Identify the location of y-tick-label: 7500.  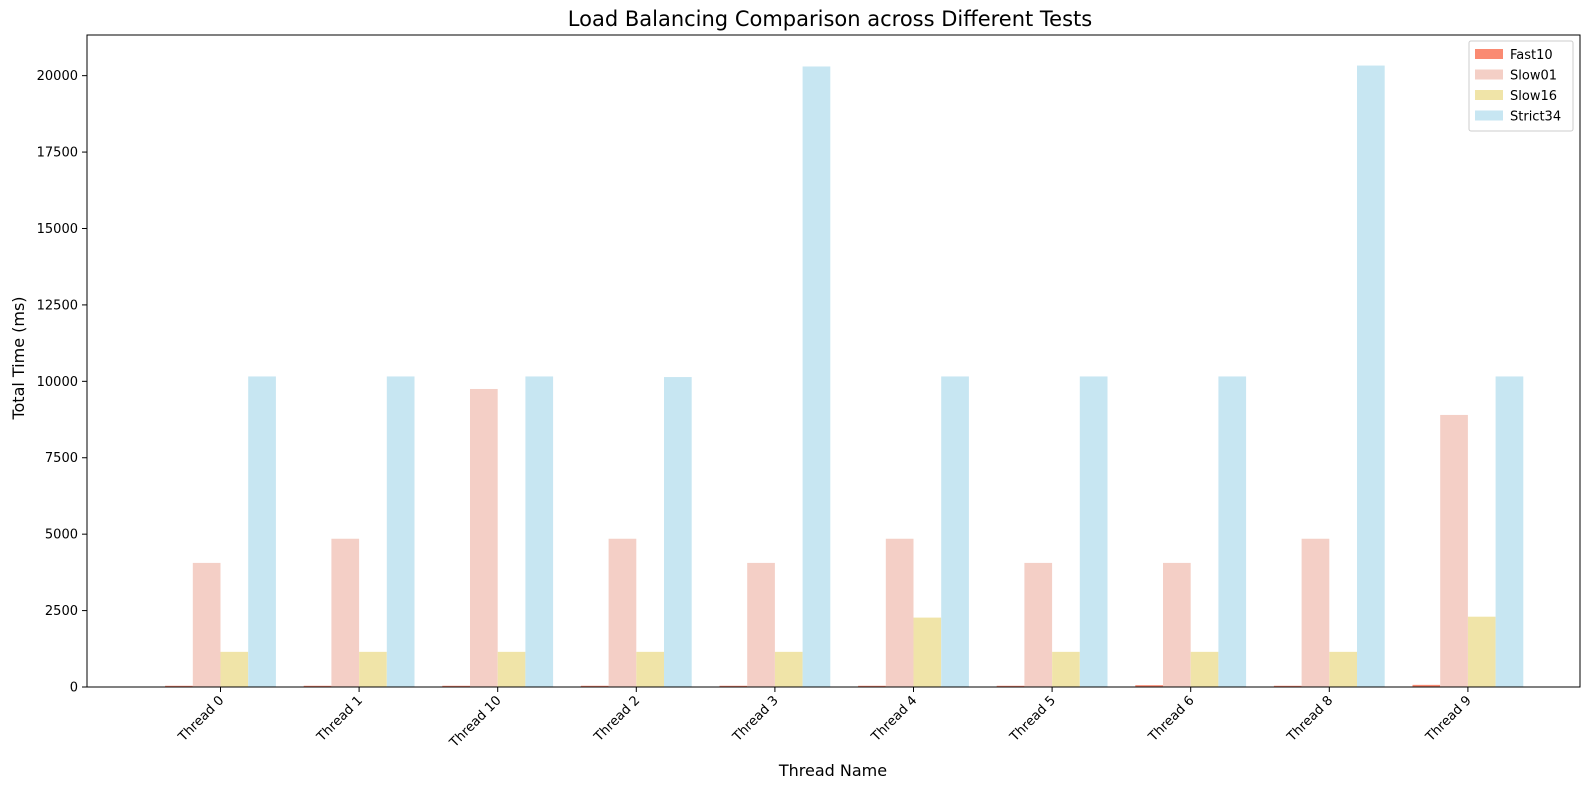
(61, 458).